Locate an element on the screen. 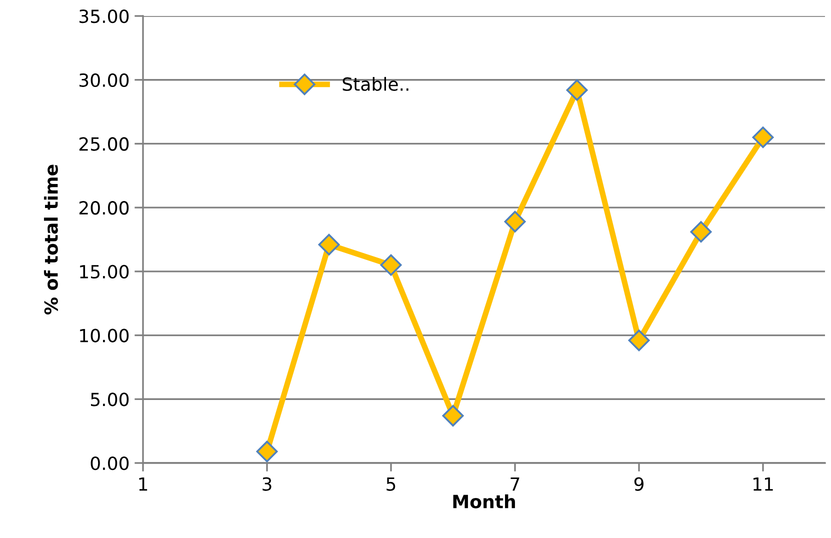 The width and height of the screenshot is (831, 538). x-axis-title: Month is located at coordinates (484, 501).